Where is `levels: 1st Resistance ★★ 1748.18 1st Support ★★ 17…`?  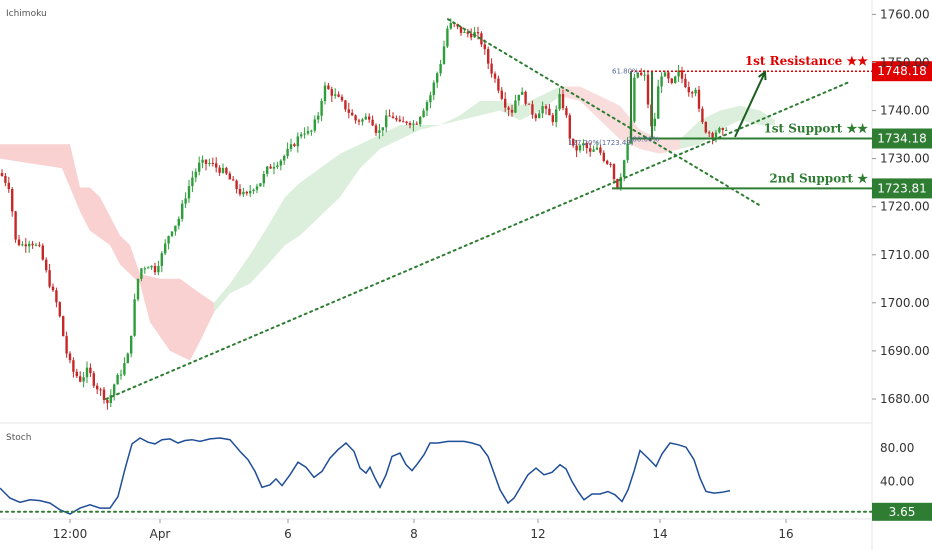 levels: 1st Resistance ★★ 1748.18 1st Support ★★ 17… is located at coordinates (772, 126).